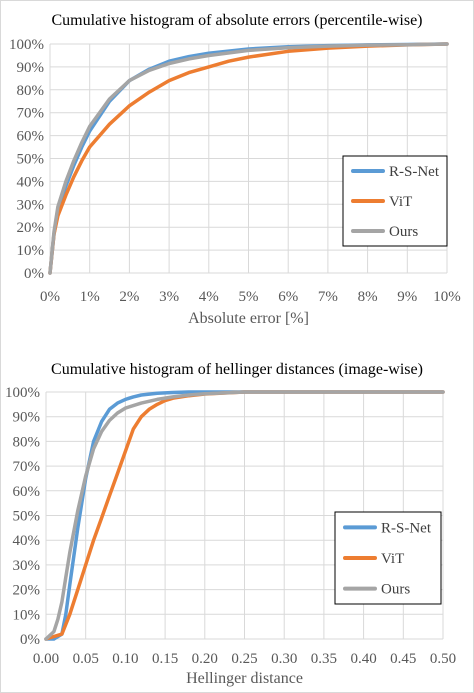  Describe the element at coordinates (50, 297) in the screenshot. I see `x-tick-label: 0%` at that location.